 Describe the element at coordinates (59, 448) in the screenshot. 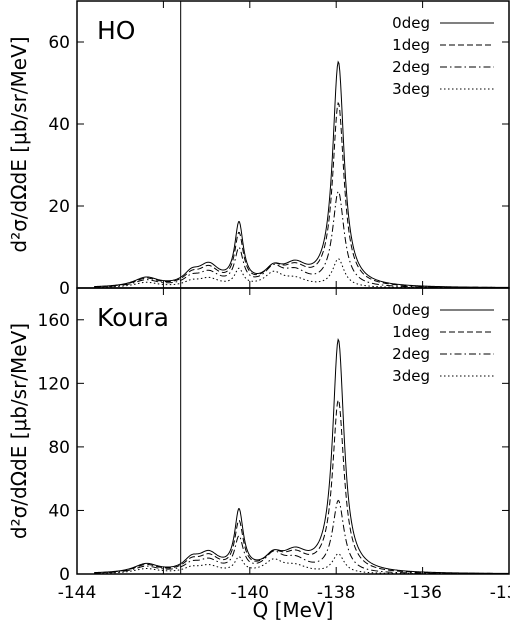

I see `y-tick-label: 80` at that location.